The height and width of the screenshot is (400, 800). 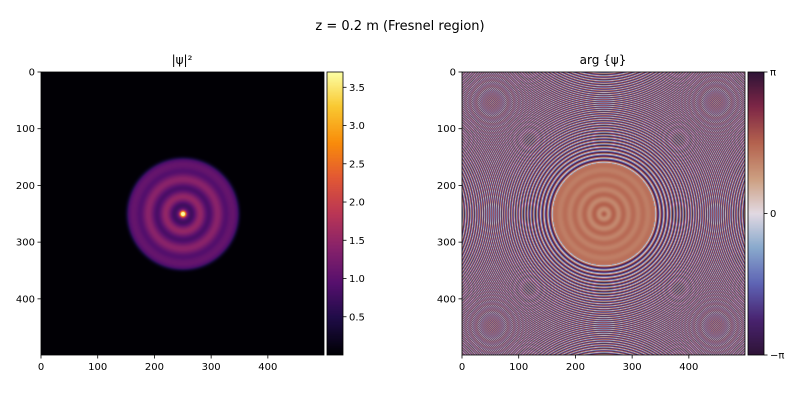 What do you see at coordinates (25, 299) in the screenshot?
I see `intensity-ytick-label: 400` at bounding box center [25, 299].